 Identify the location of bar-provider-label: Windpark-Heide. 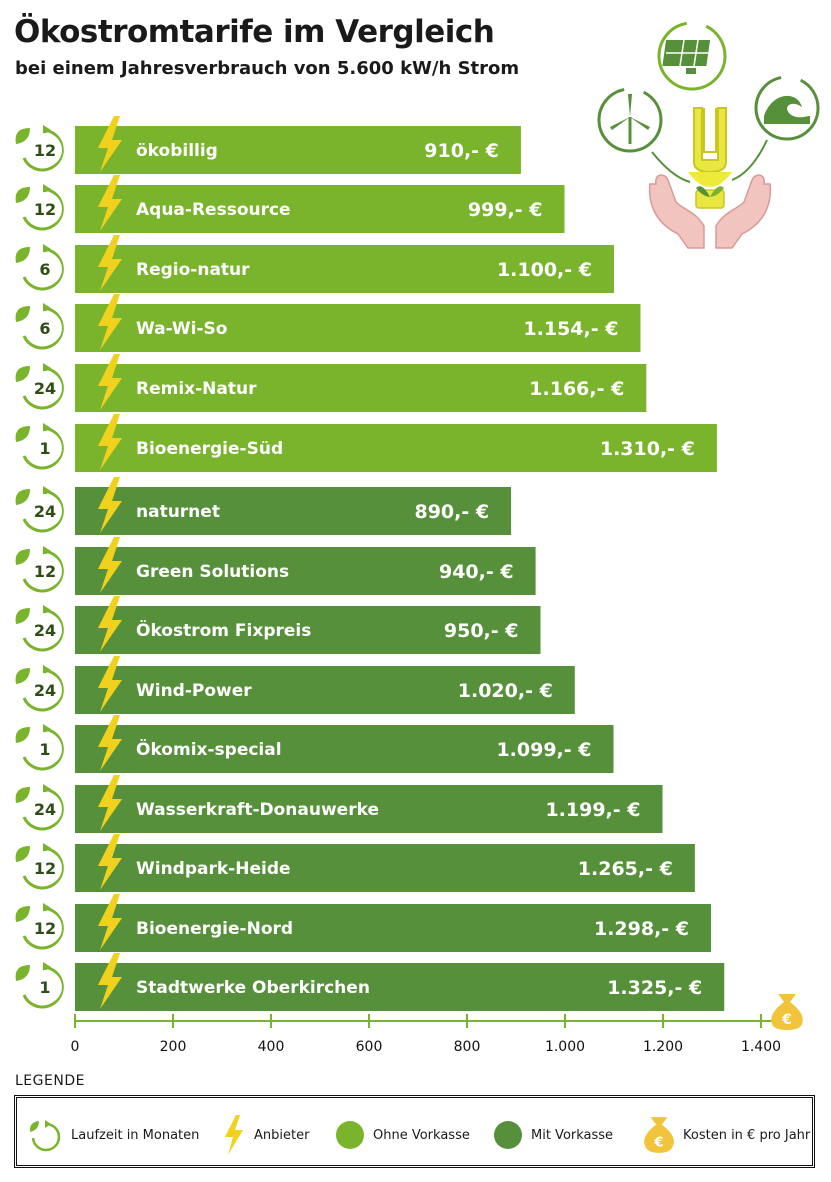
(213, 869).